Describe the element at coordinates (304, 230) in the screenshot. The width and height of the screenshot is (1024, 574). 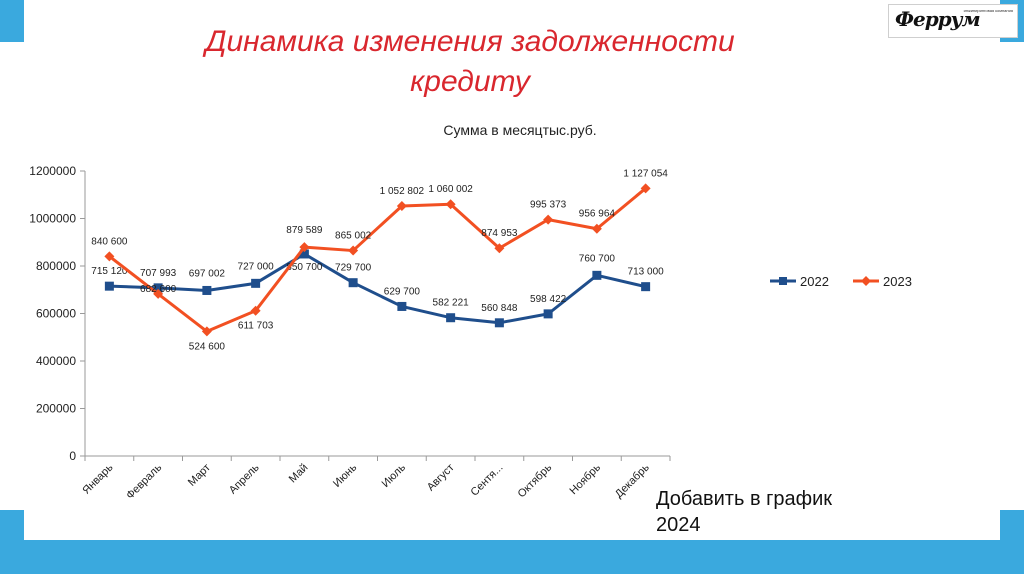
I see `data-label-2023: 879 589` at that location.